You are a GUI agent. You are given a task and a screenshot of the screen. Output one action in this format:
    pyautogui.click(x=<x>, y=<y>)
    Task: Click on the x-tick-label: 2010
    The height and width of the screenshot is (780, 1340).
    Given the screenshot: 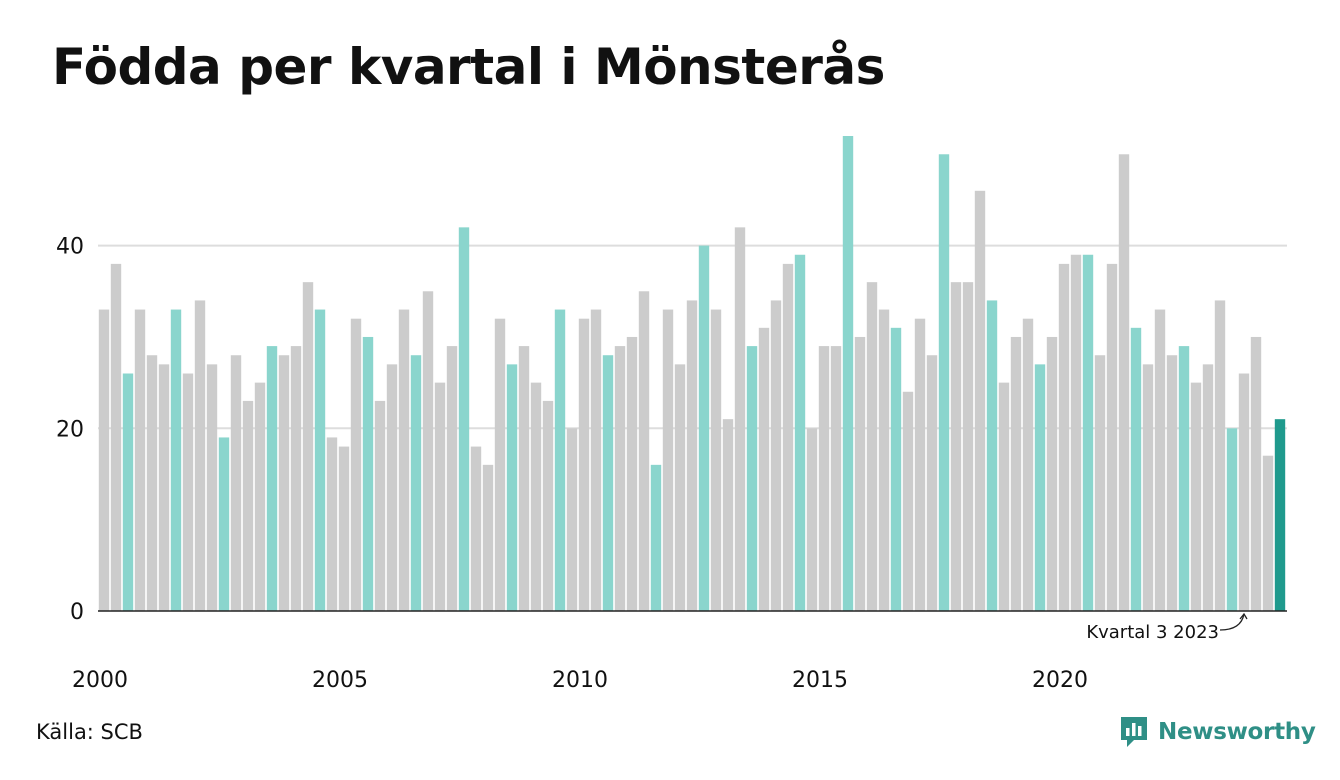 What is the action you would take?
    pyautogui.click(x=580, y=680)
    